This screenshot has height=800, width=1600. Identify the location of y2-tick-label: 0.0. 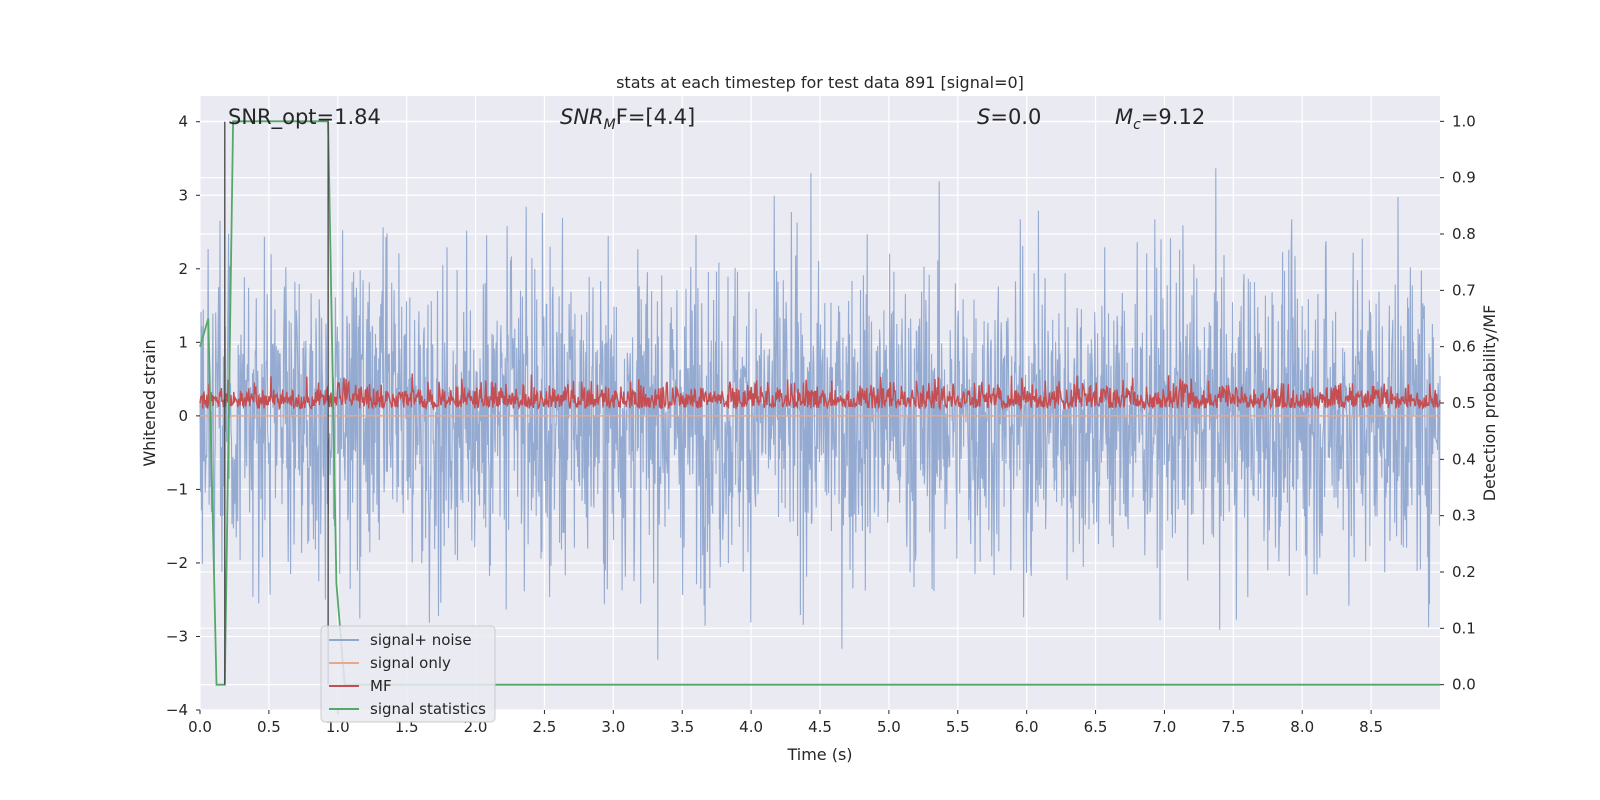
(1464, 685).